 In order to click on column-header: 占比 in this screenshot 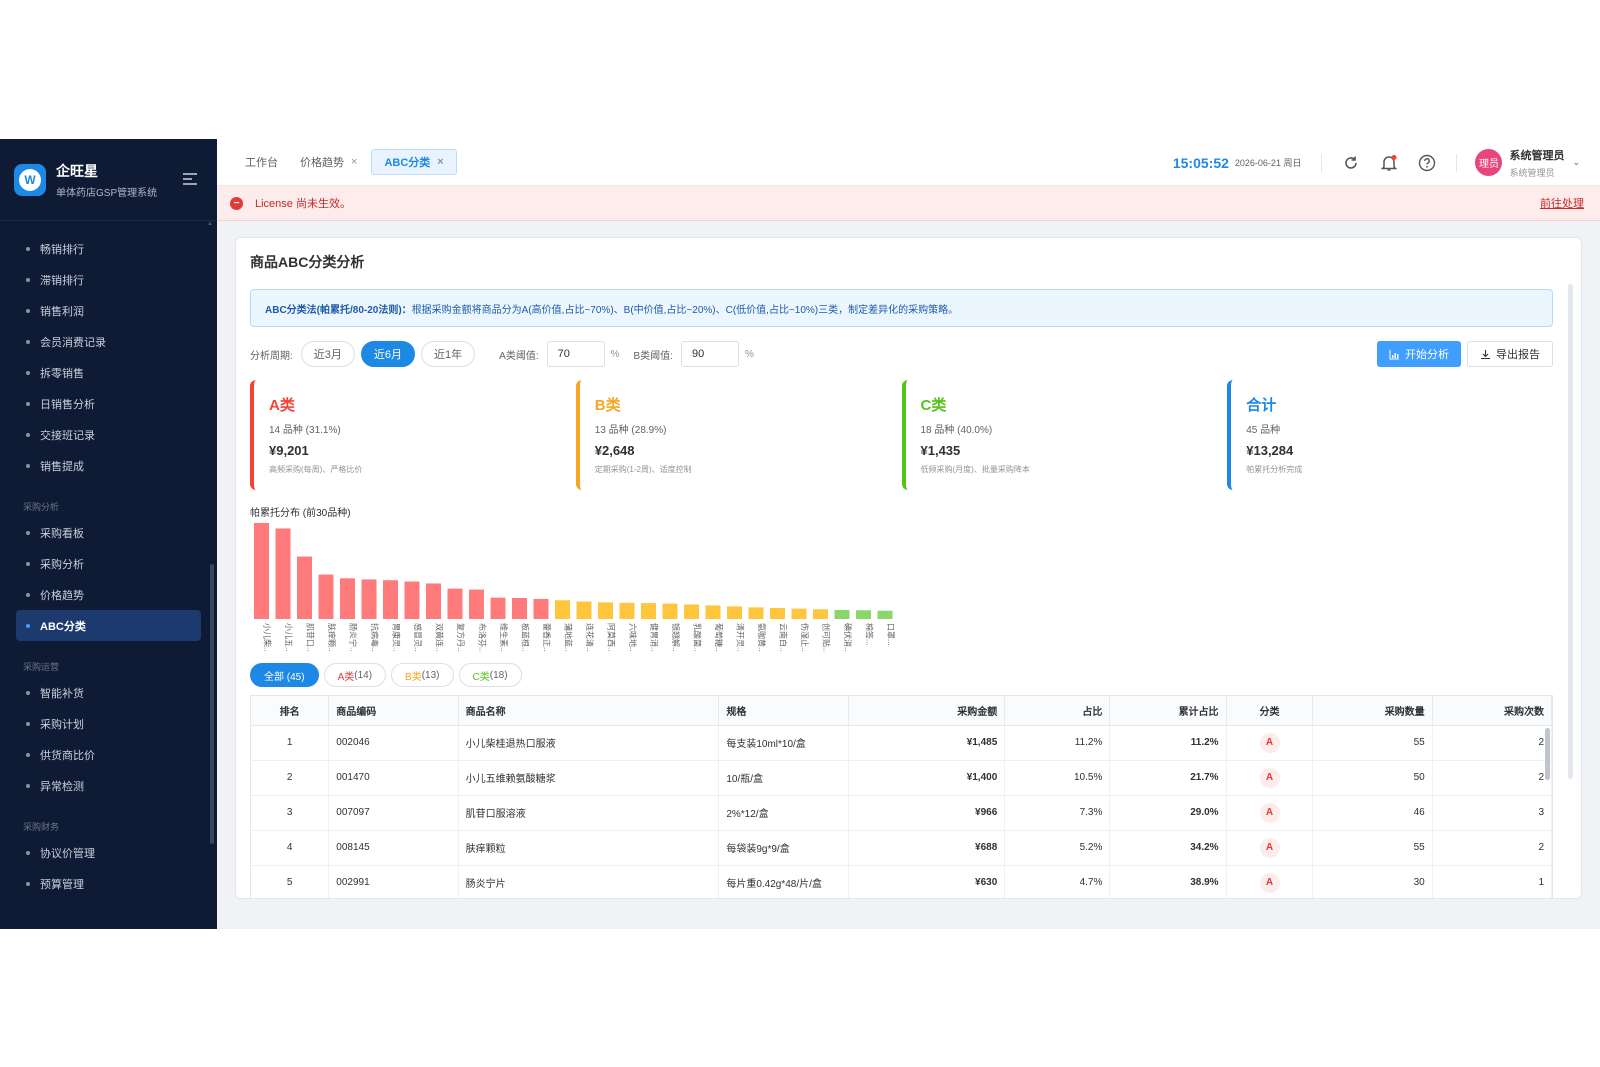, I will do `click(1057, 711)`.